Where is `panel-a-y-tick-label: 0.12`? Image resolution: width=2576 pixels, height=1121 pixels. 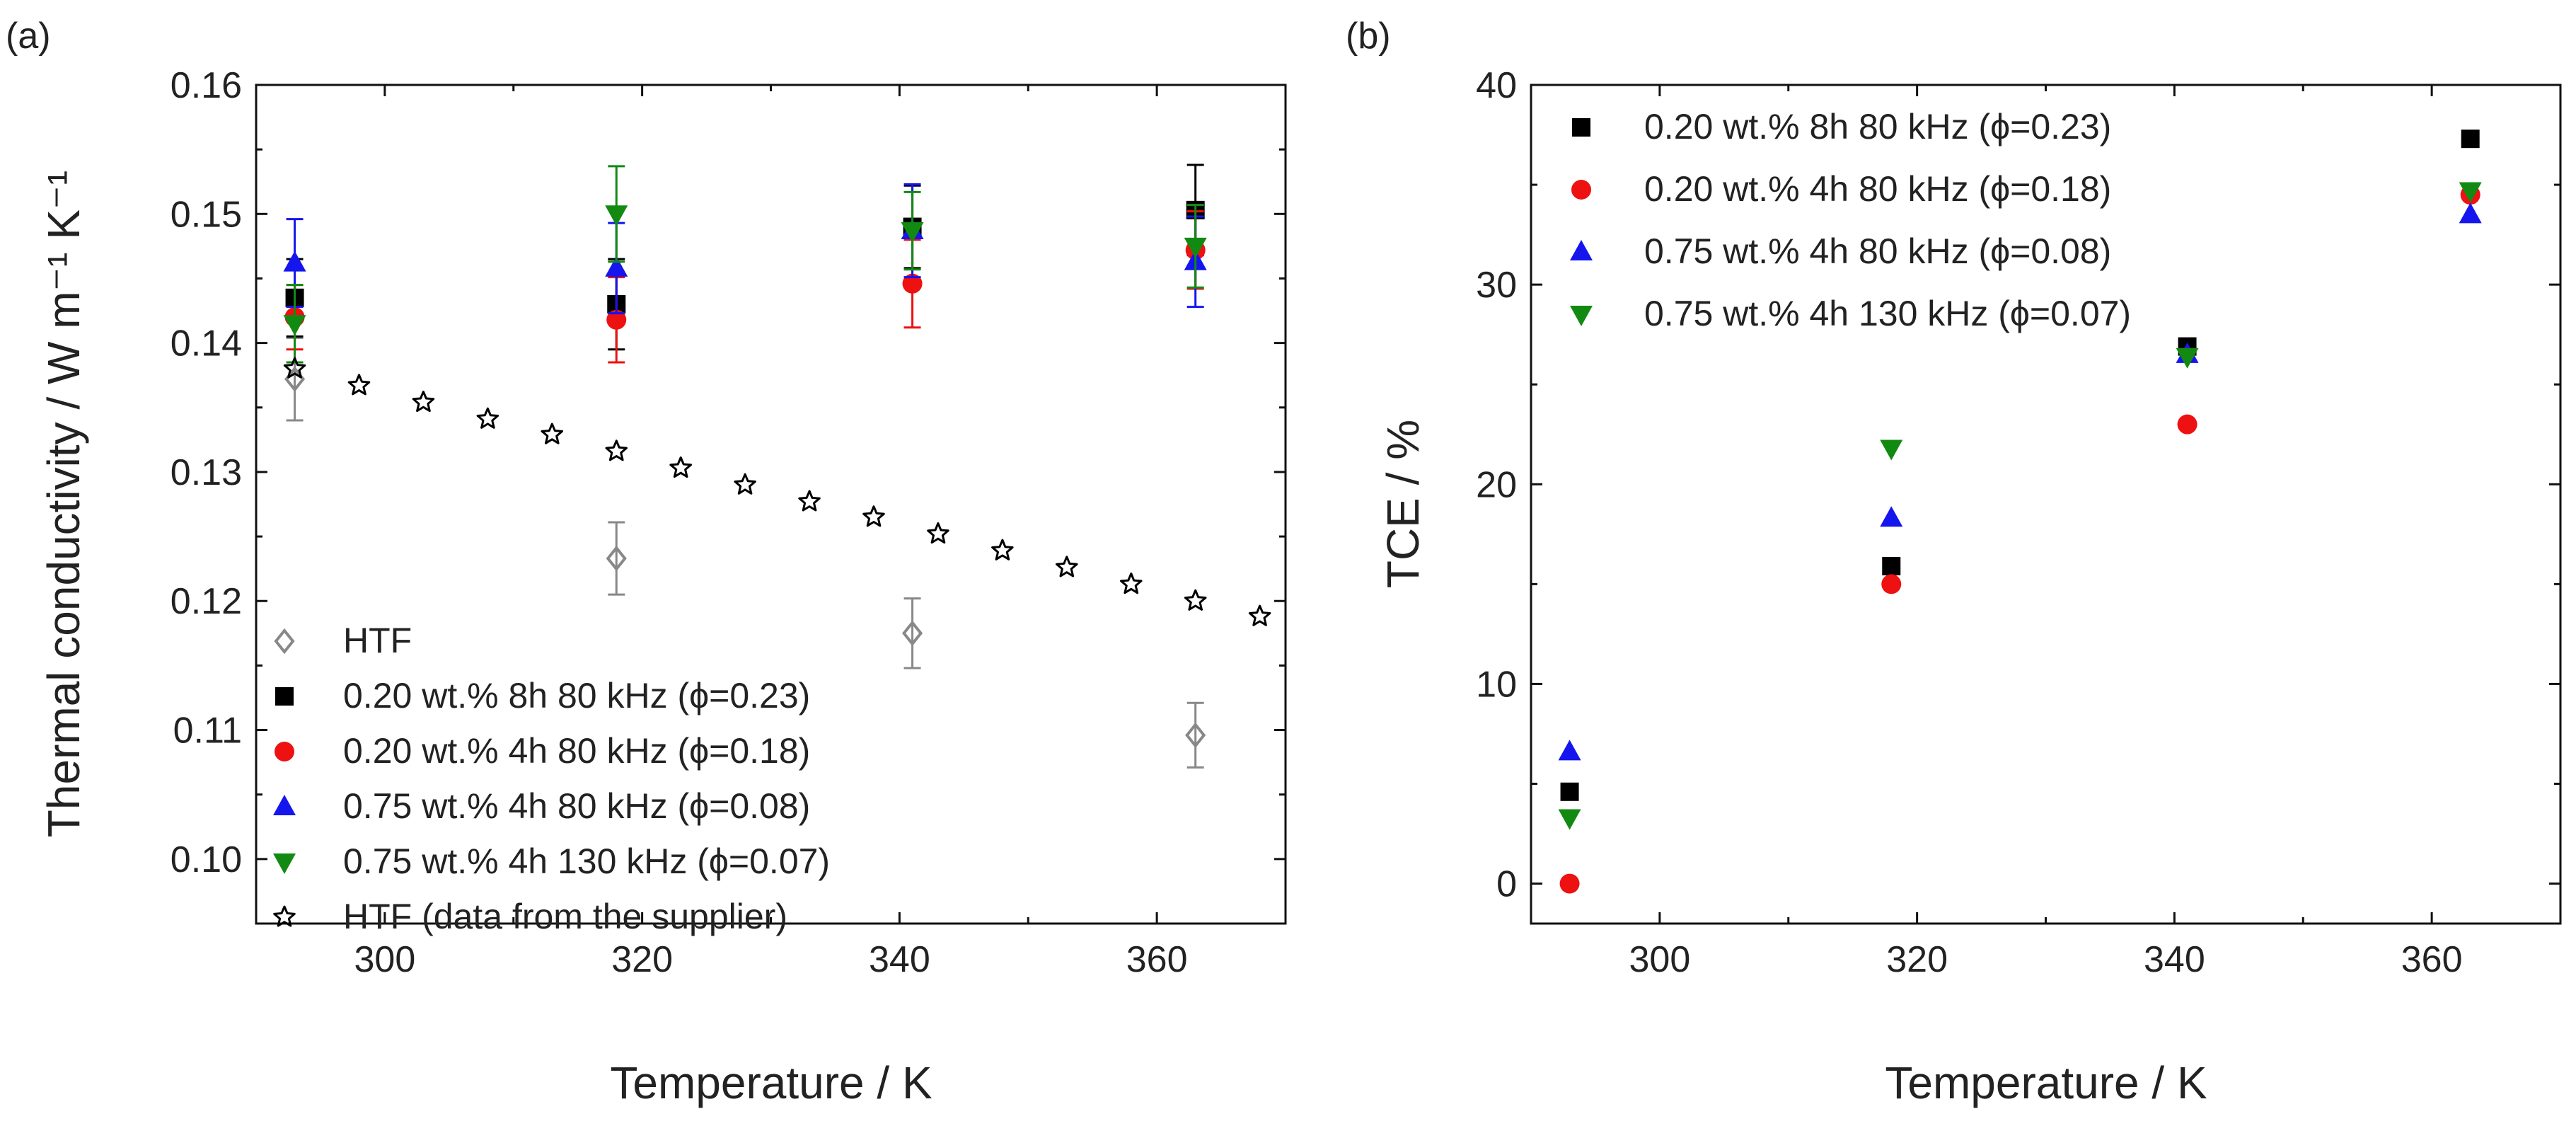
panel-a-y-tick-label: 0.12 is located at coordinates (206, 601).